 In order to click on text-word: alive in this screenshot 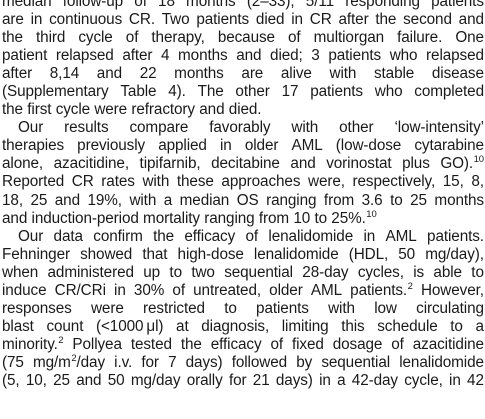, I will do `click(296, 74)`.